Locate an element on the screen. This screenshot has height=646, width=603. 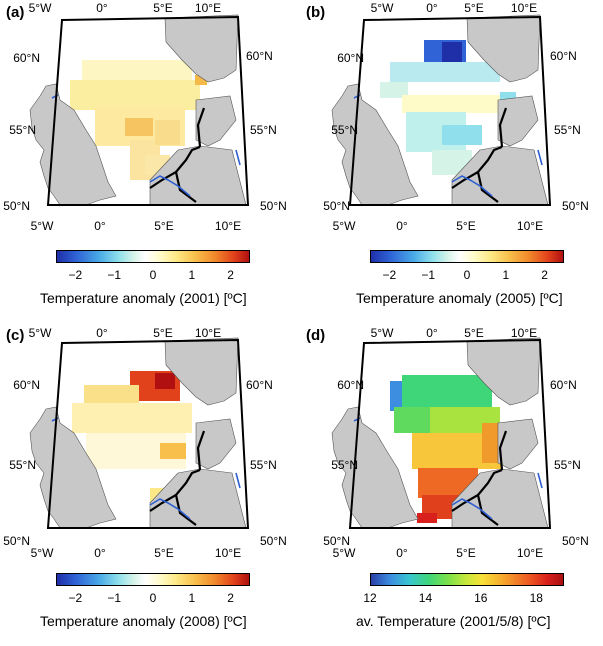
colorbar-title: Temperature anomaly (2008) [ºC] is located at coordinates (143, 621).